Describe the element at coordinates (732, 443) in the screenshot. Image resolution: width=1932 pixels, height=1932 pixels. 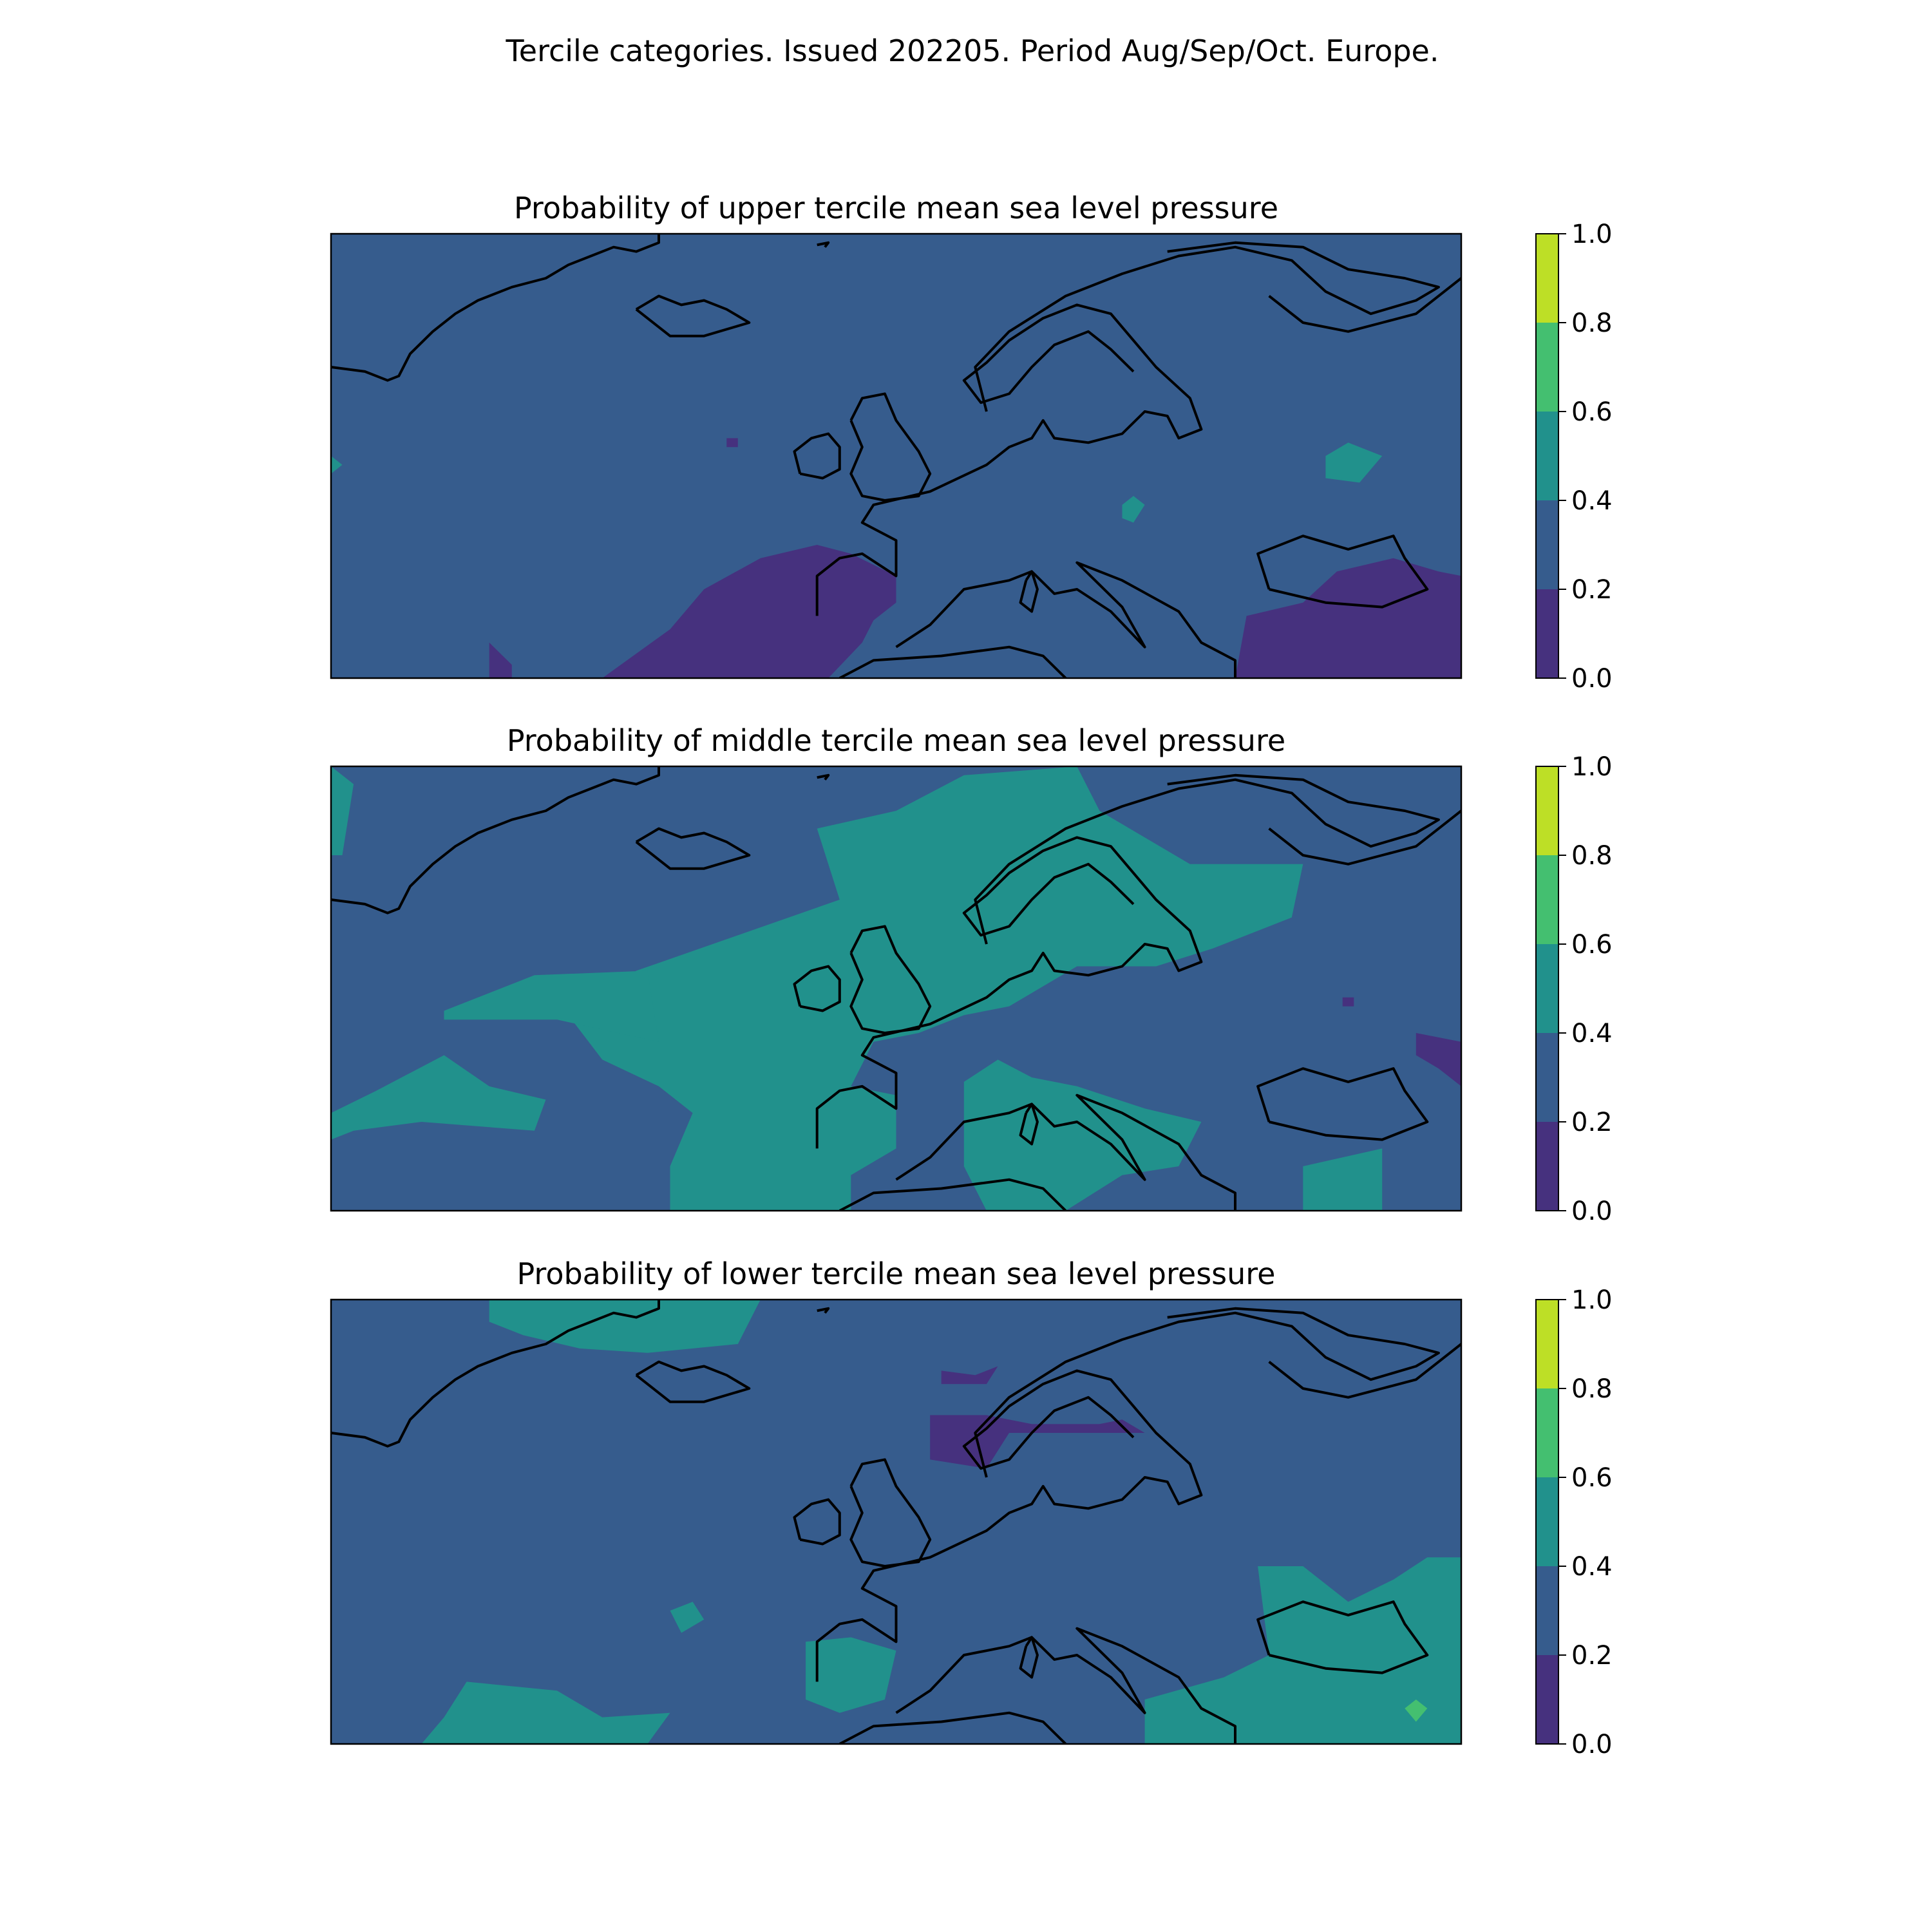
I see `region-small-low-square` at that location.